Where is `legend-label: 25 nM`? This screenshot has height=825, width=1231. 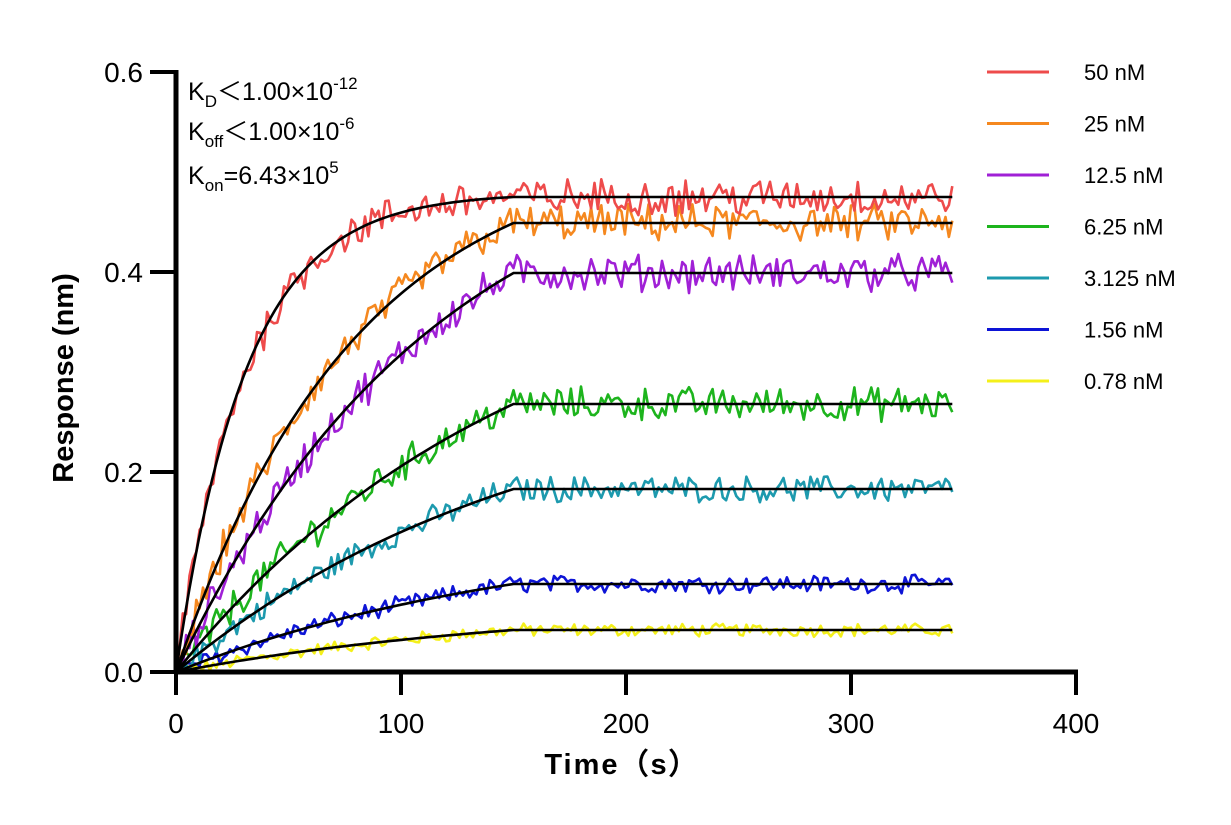 legend-label: 25 nM is located at coordinates (1114, 124).